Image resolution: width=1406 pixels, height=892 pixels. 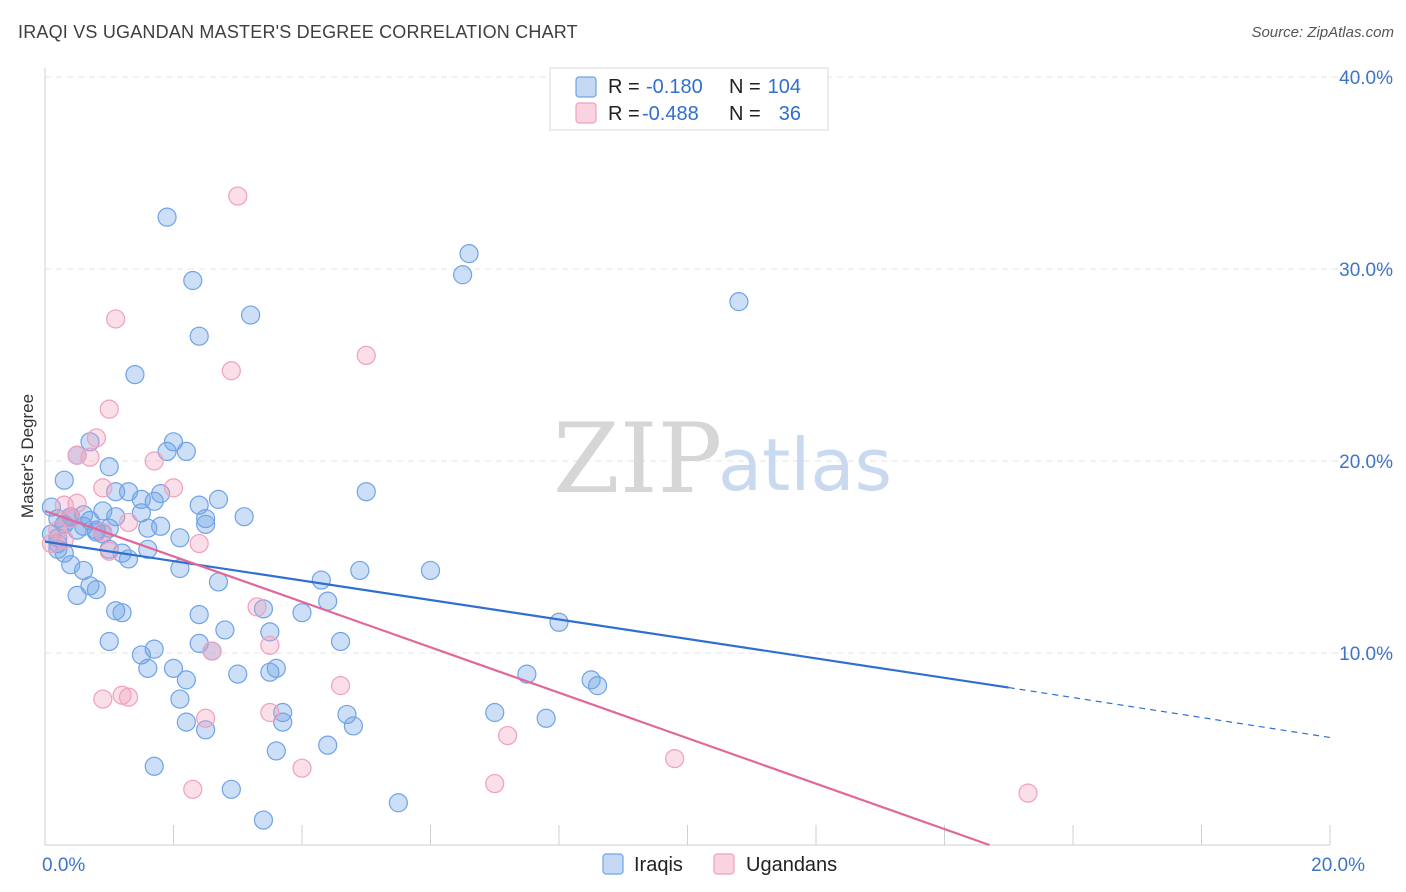 What do you see at coordinates (805, 465) in the screenshot?
I see `watermark-atlas: atlas` at bounding box center [805, 465].